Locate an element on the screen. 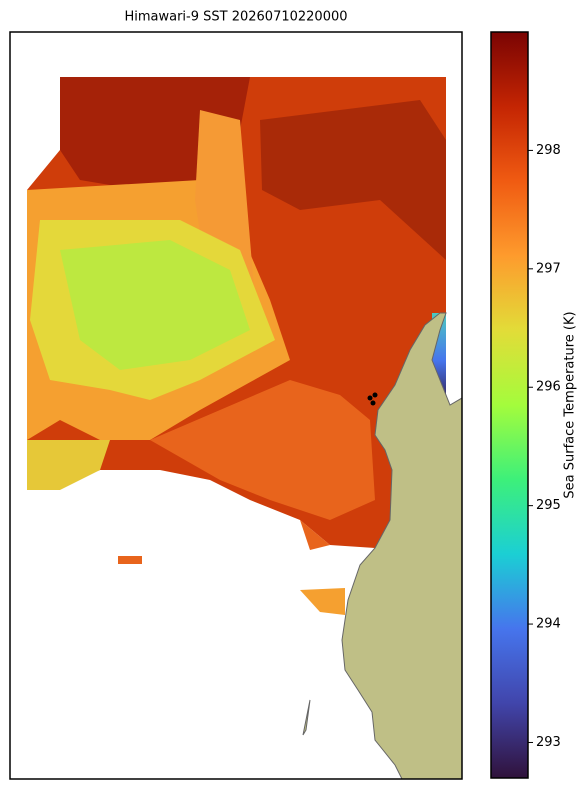  colorbar-tick-label: 298 is located at coordinates (548, 150).